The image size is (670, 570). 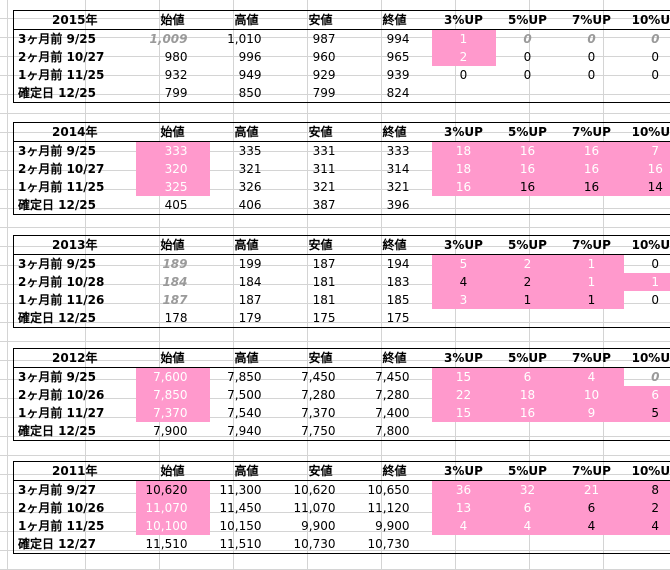 I want to click on row-label: 確定日 12/25, so click(x=57, y=317).